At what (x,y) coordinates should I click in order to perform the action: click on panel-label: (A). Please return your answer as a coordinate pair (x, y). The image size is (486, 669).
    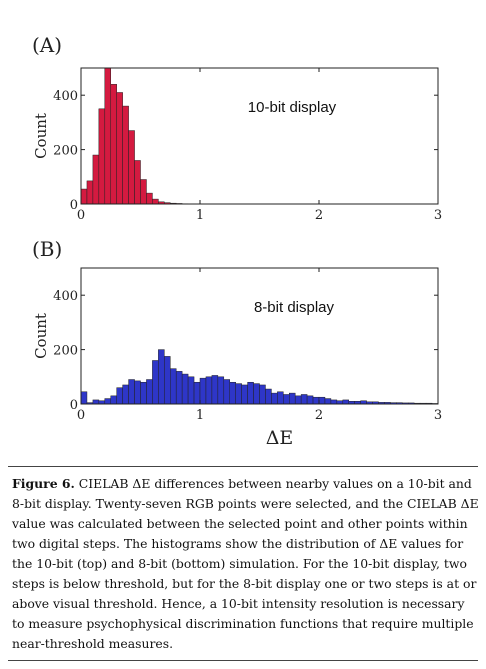
    Looking at the image, I should click on (47, 45).